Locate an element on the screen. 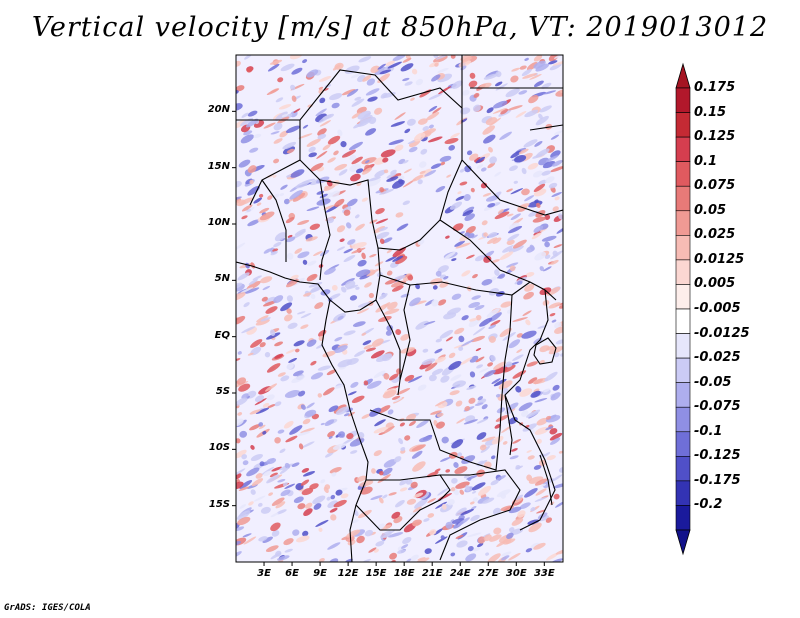  colorbar-label: -0.175 is located at coordinates (717, 480).